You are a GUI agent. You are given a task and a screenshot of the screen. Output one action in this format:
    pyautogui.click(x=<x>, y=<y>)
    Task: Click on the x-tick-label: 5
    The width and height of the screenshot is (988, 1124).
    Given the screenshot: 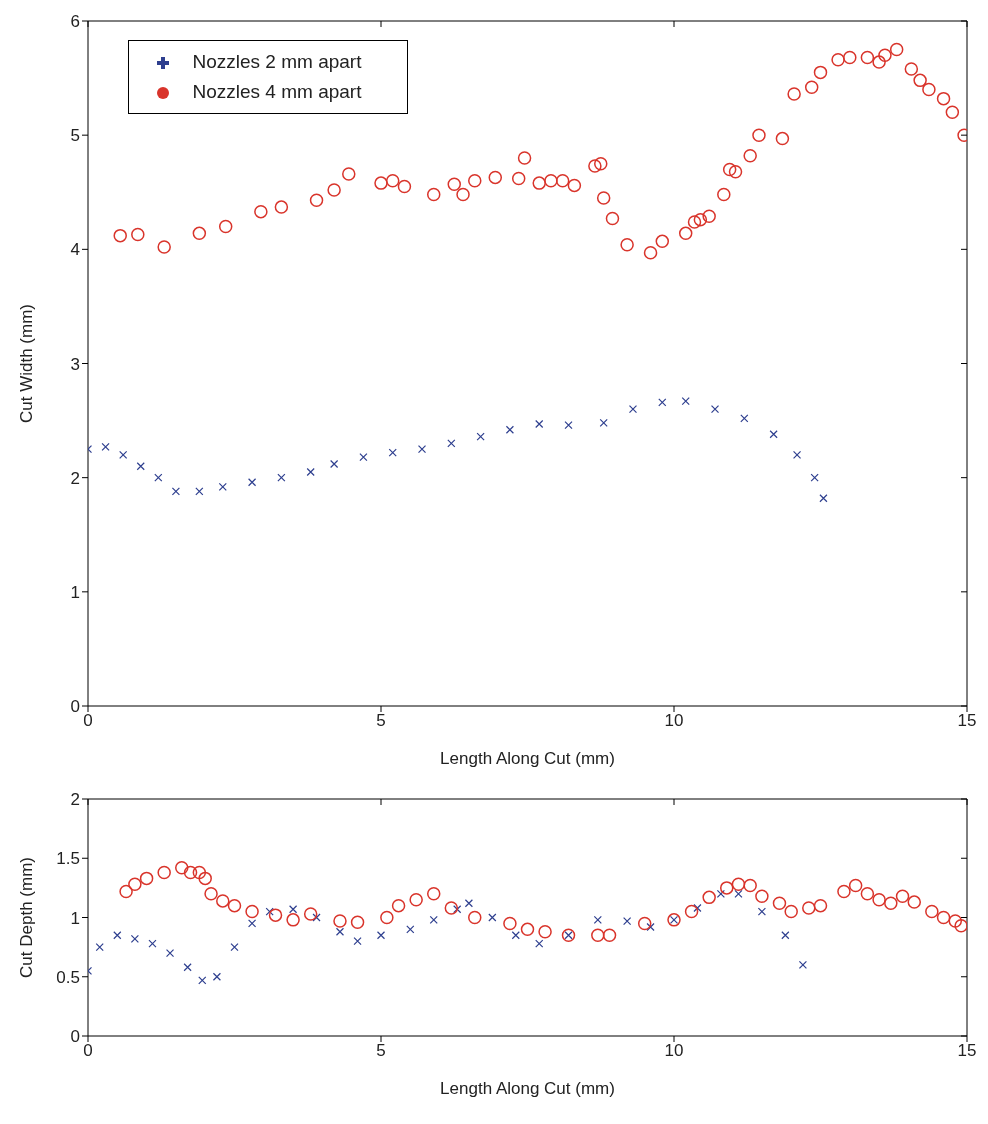 What is the action you would take?
    pyautogui.click(x=381, y=1051)
    